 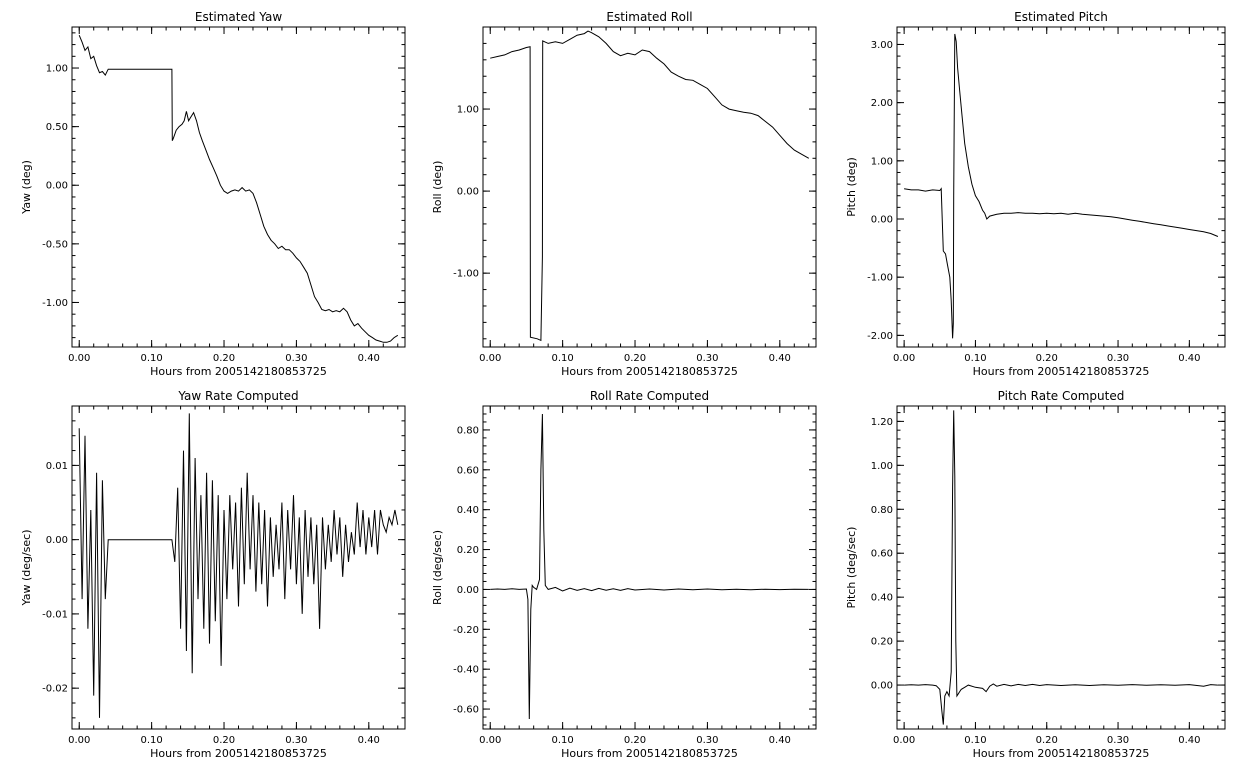 What do you see at coordinates (851, 568) in the screenshot?
I see `y-axis-label: Pitch (deg/sec)` at bounding box center [851, 568].